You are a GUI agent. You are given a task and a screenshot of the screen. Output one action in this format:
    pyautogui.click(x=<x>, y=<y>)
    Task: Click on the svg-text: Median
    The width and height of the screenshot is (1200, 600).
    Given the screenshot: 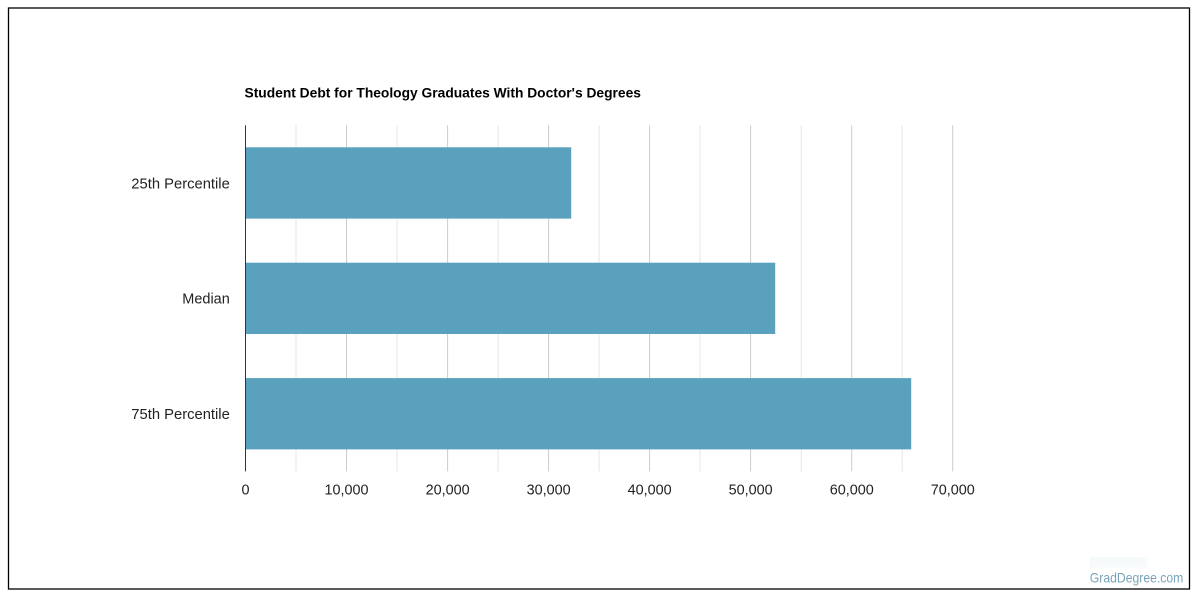 What is the action you would take?
    pyautogui.click(x=206, y=300)
    